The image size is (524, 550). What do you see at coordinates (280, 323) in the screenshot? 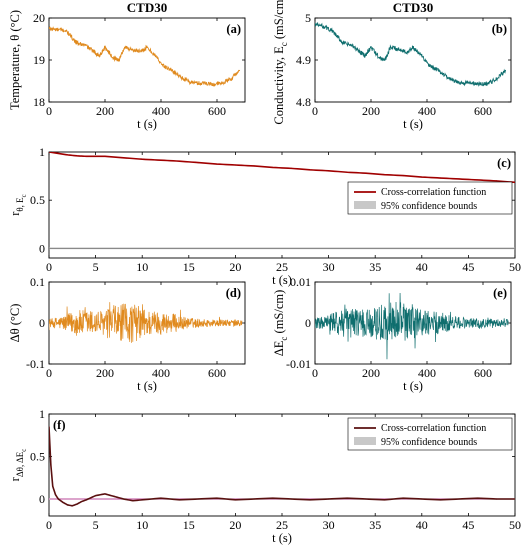
I see `y-axis-label: ΔEc (mS/cm)` at bounding box center [280, 323].